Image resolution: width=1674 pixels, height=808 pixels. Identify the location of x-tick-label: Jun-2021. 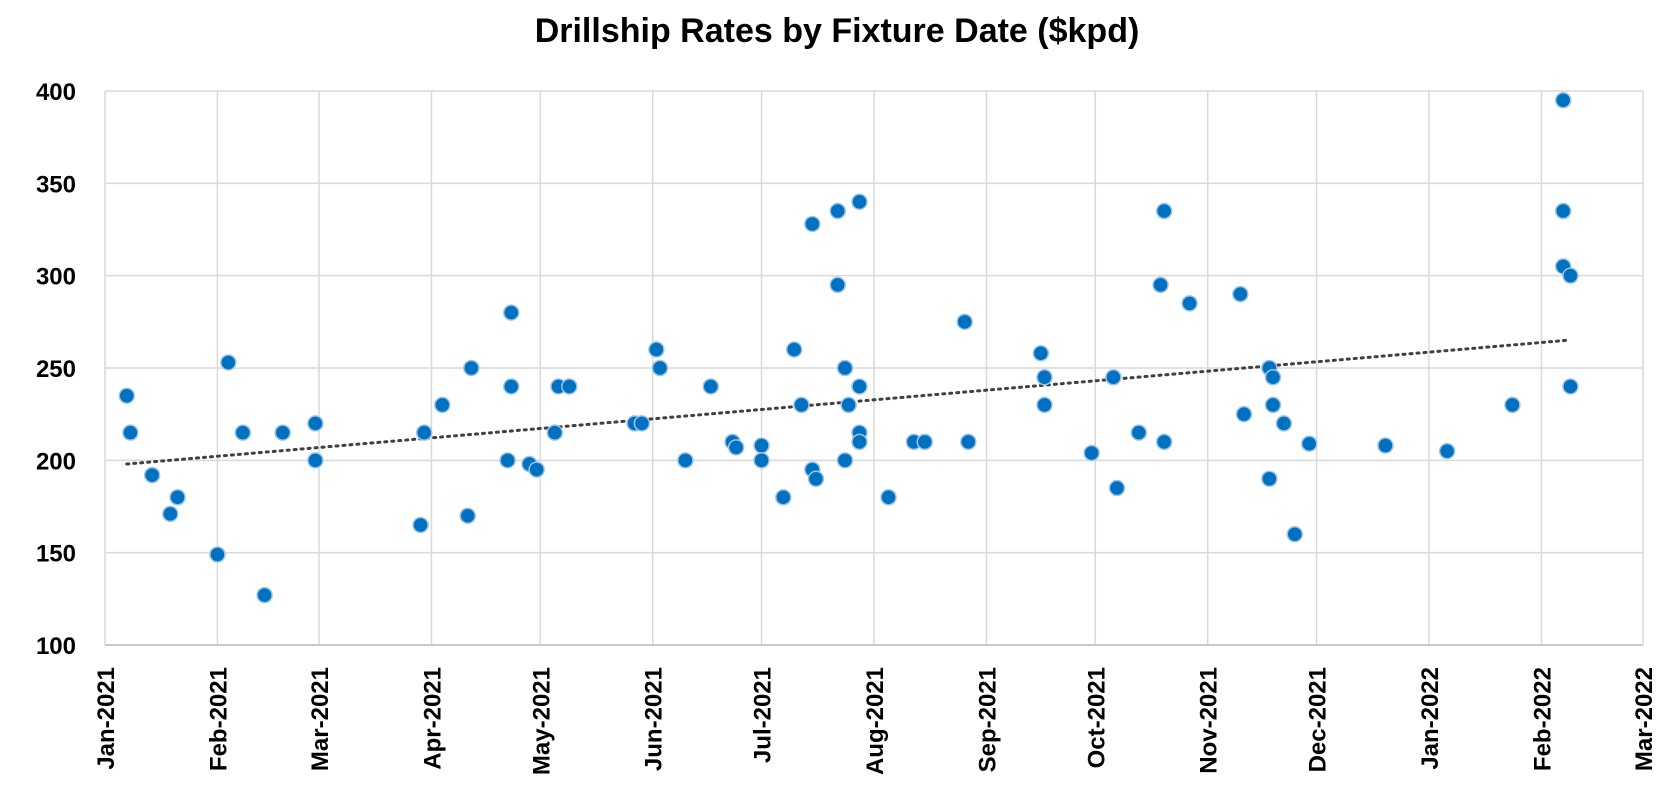
(654, 719).